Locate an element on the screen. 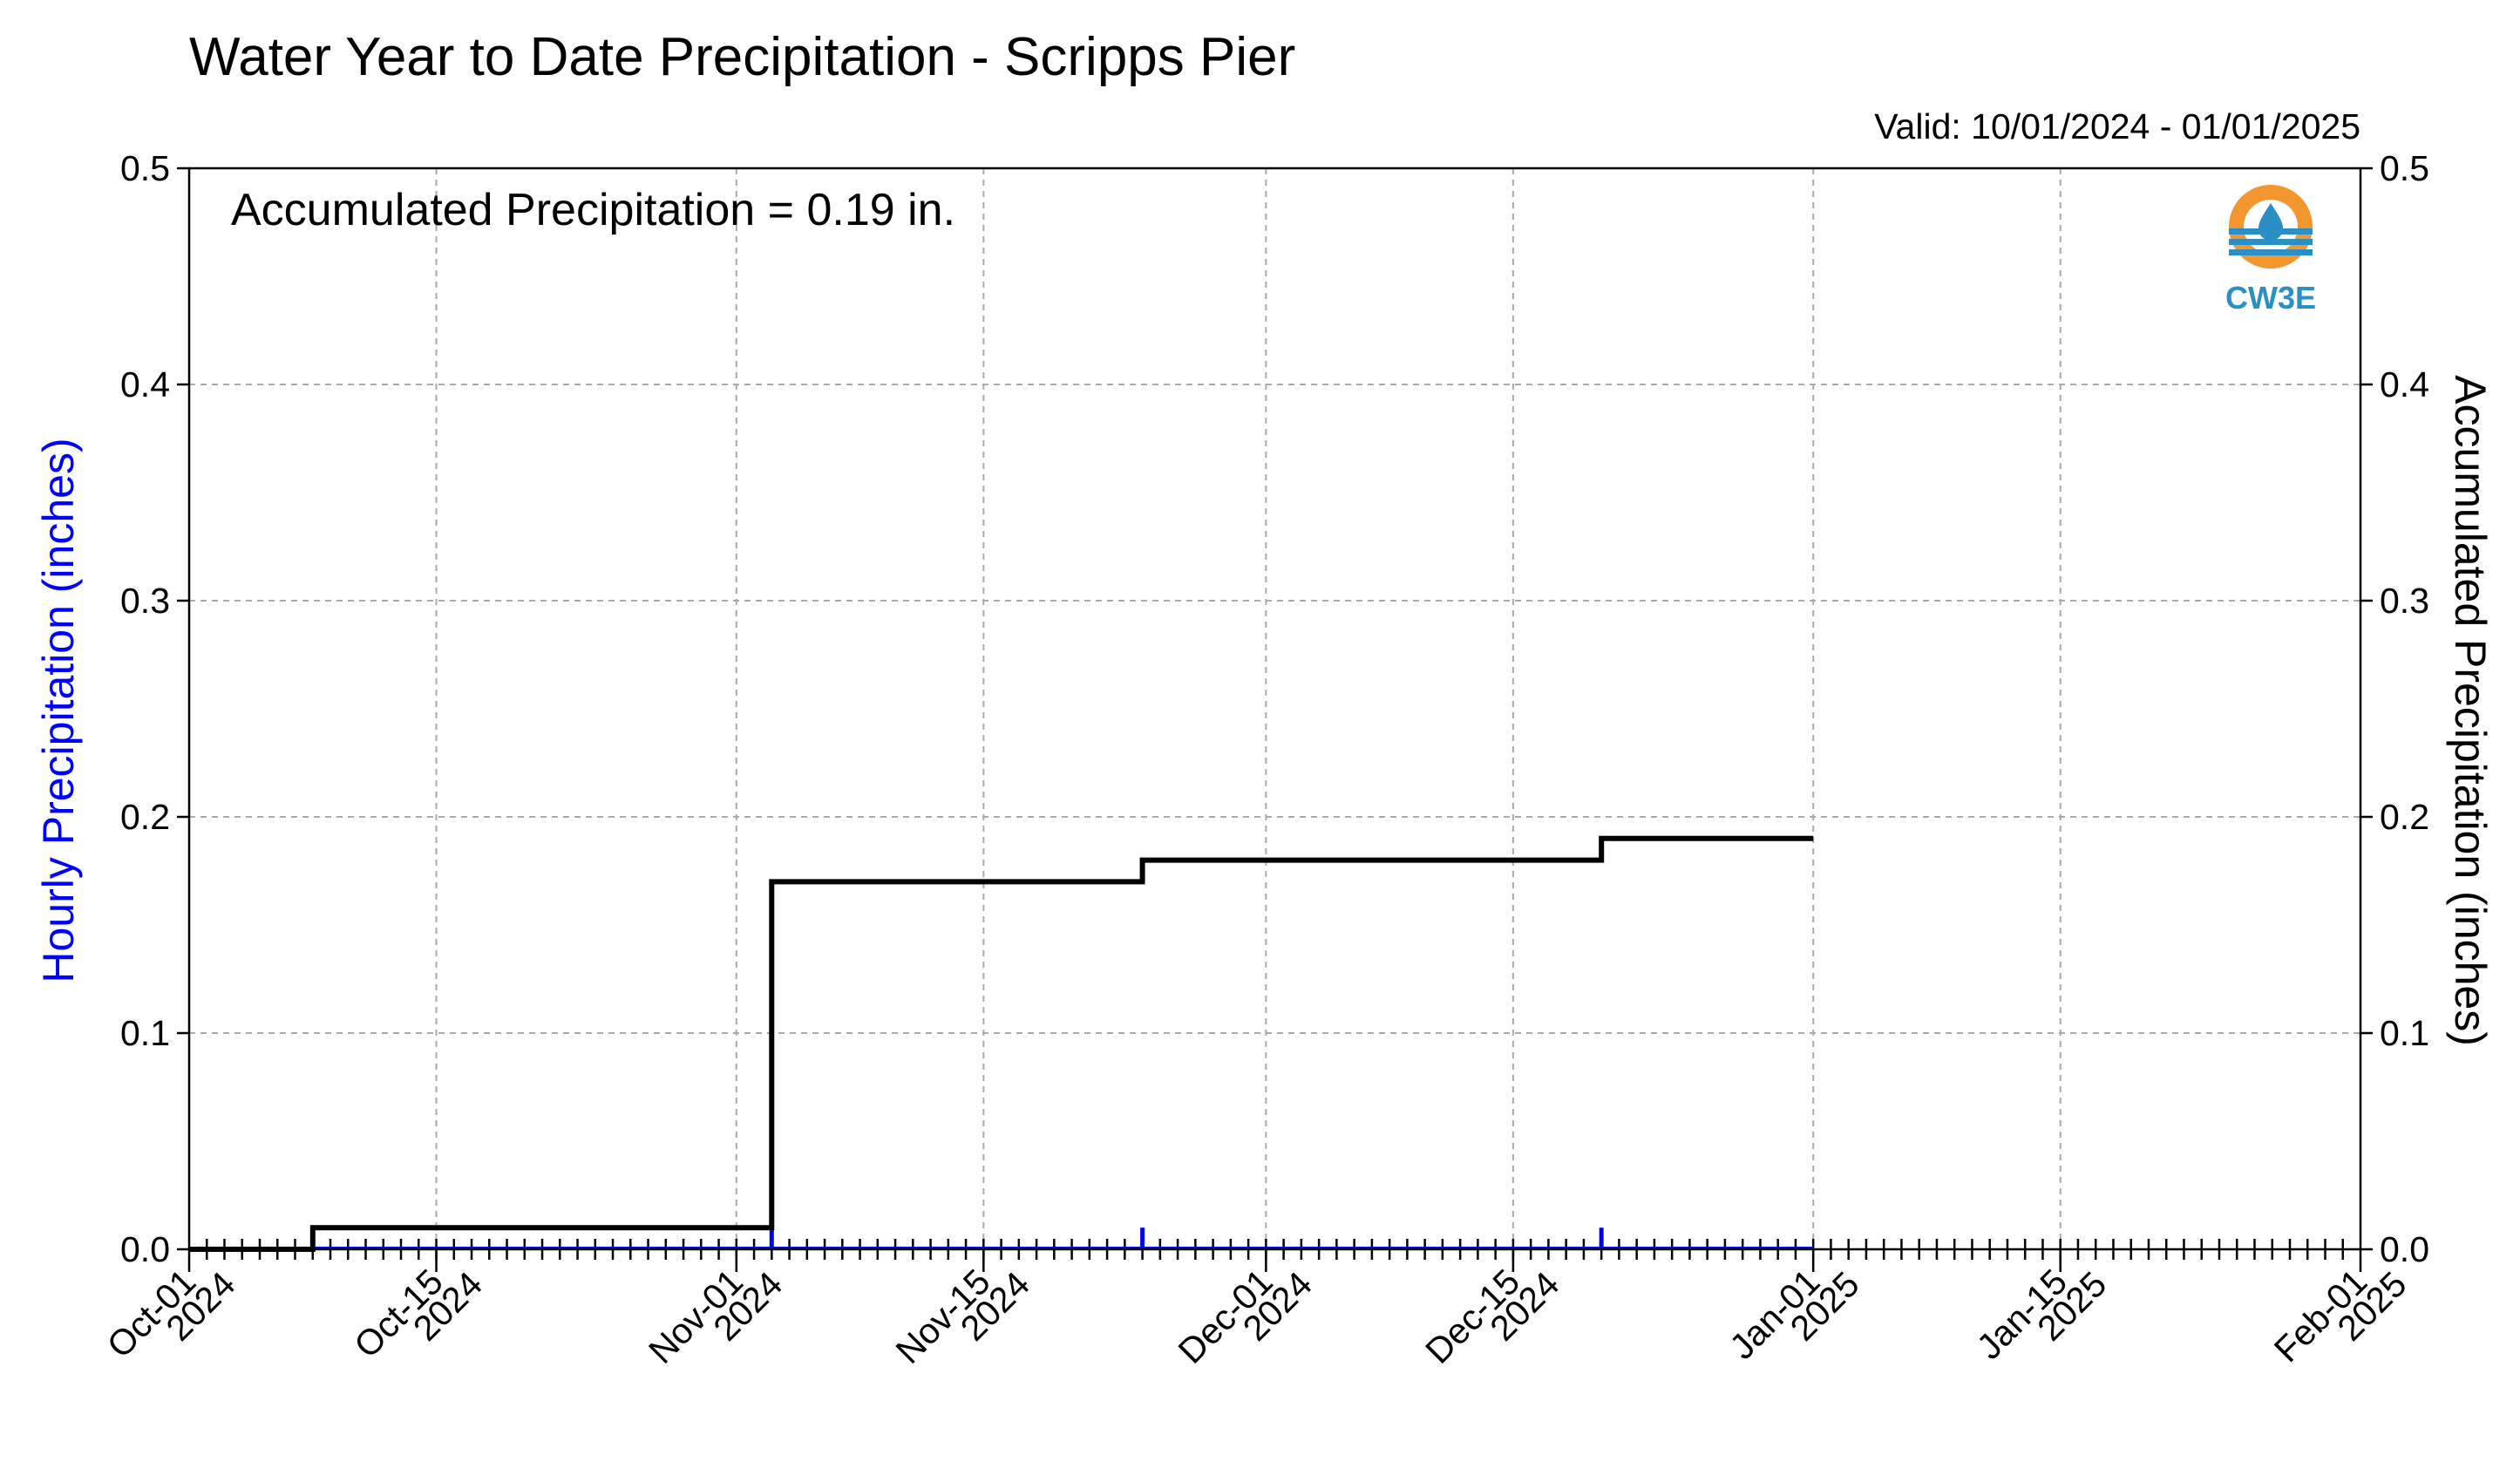 The height and width of the screenshot is (1462, 2520). y-tick-label-left: 0.5 is located at coordinates (145, 168).